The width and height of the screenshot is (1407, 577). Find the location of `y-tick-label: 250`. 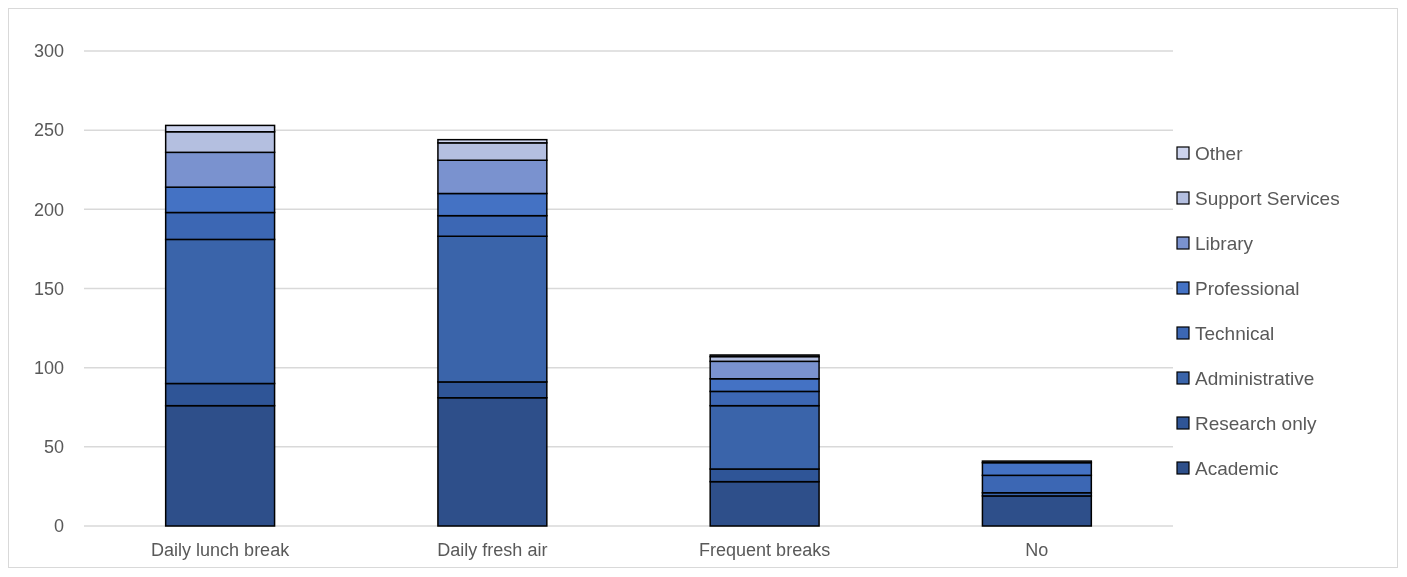

y-tick-label: 250 is located at coordinates (48, 130).